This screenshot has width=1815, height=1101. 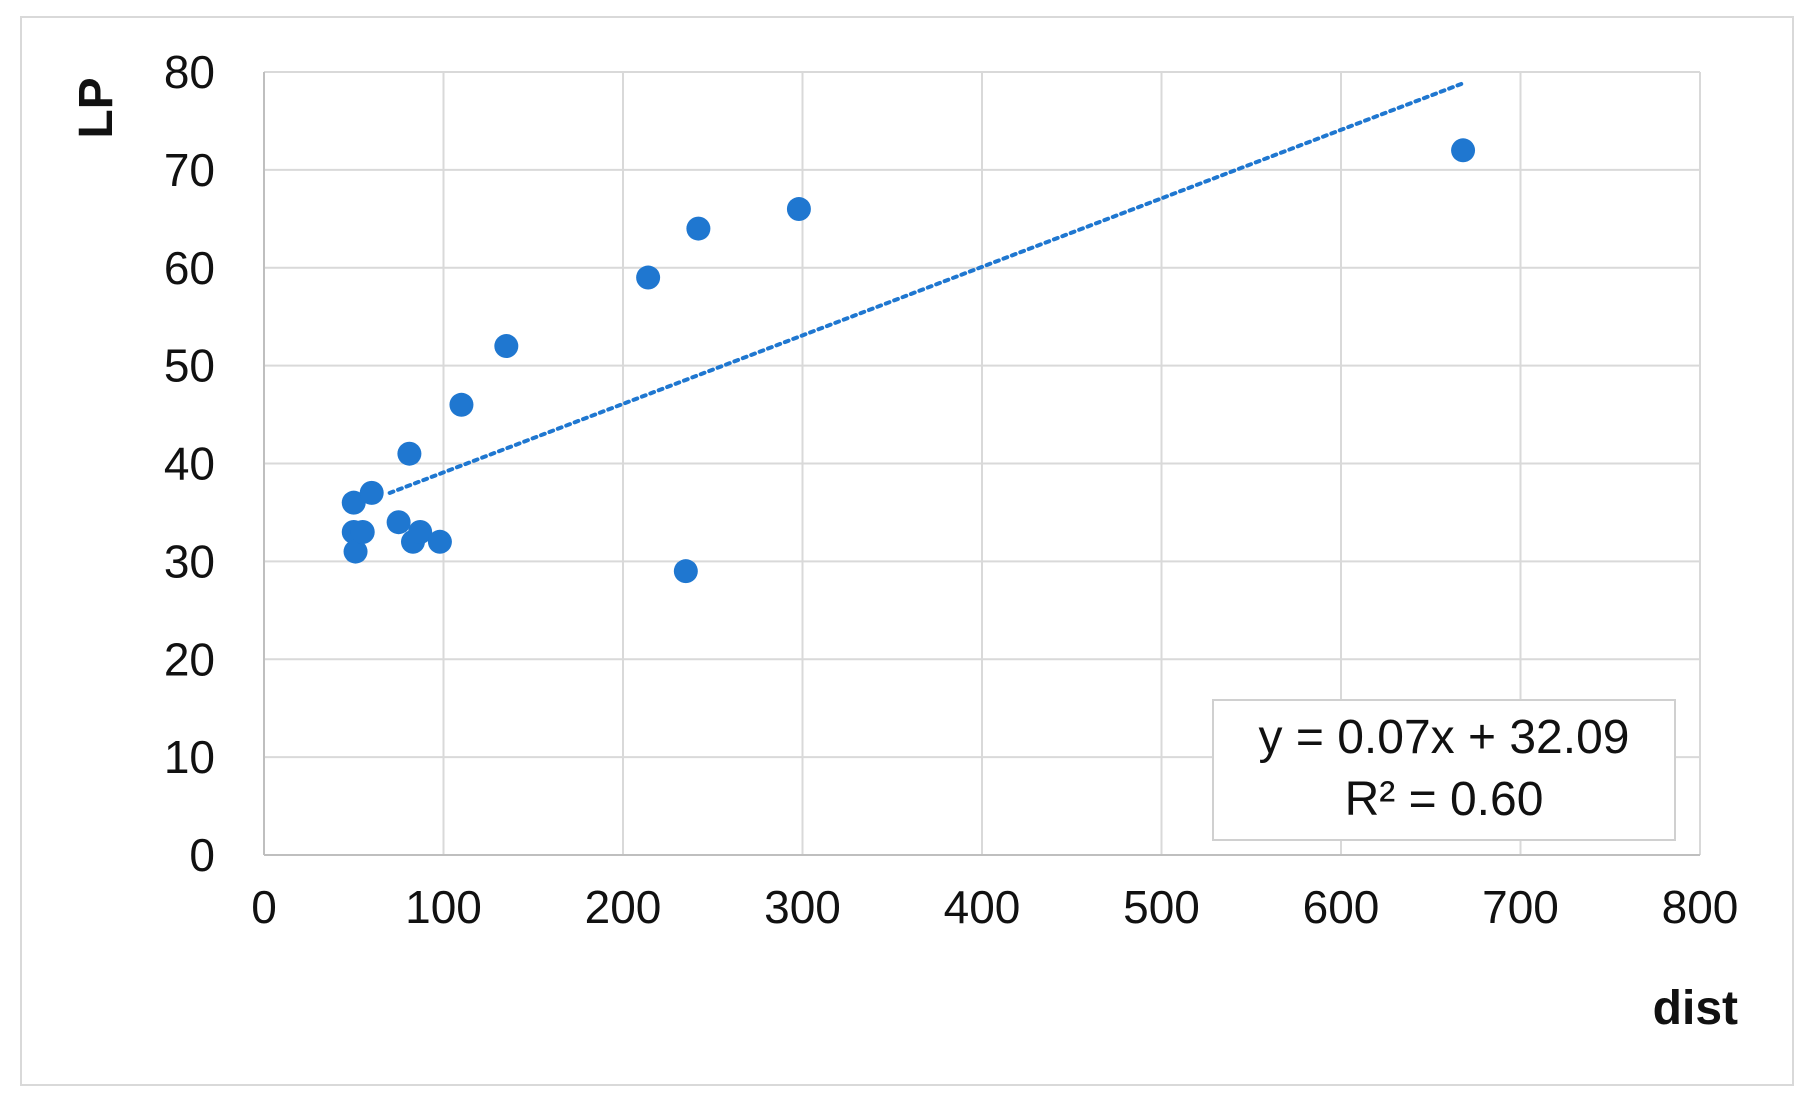 What do you see at coordinates (189, 659) in the screenshot?
I see `y-tick-label: 20` at bounding box center [189, 659].